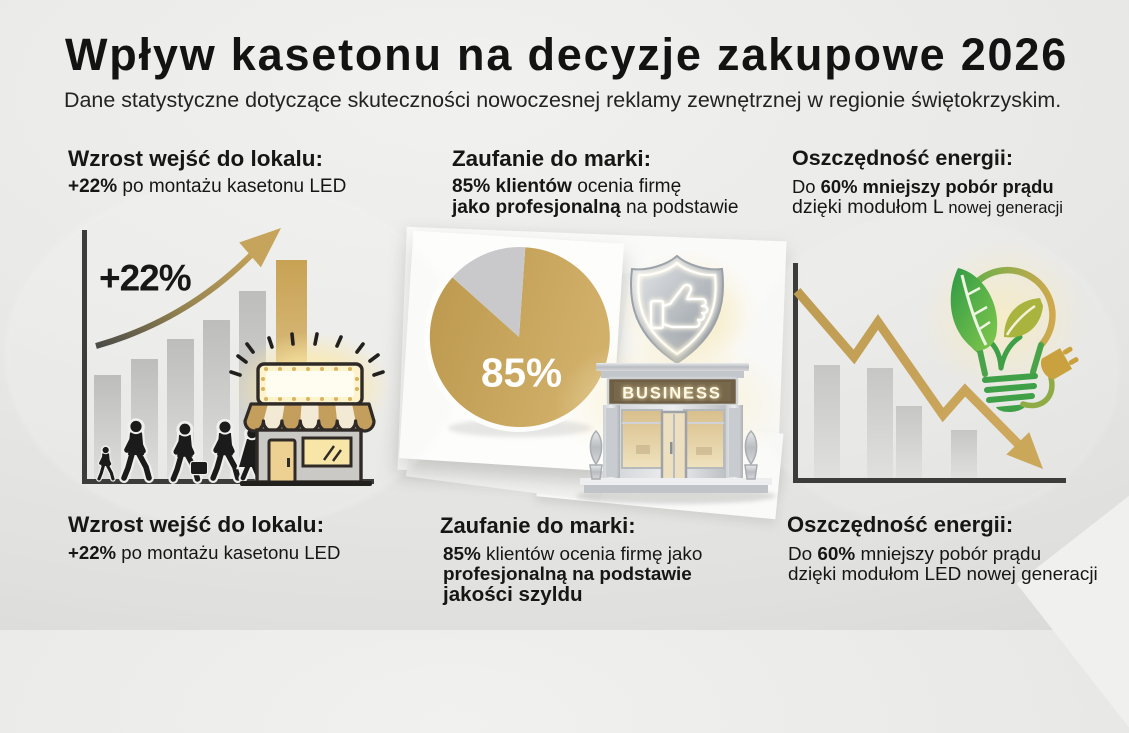  What do you see at coordinates (672, 394) in the screenshot?
I see `svg-text: BUSINESS` at bounding box center [672, 394].